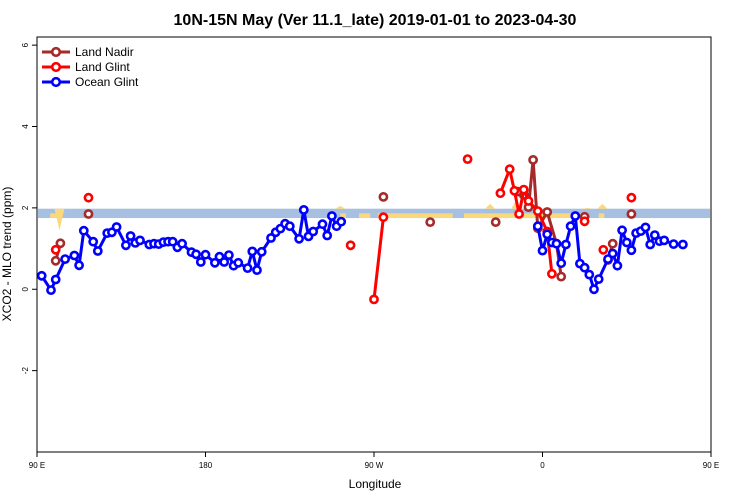 This screenshot has height=500, width=750. I want to click on reference-band, so click(374, 213).